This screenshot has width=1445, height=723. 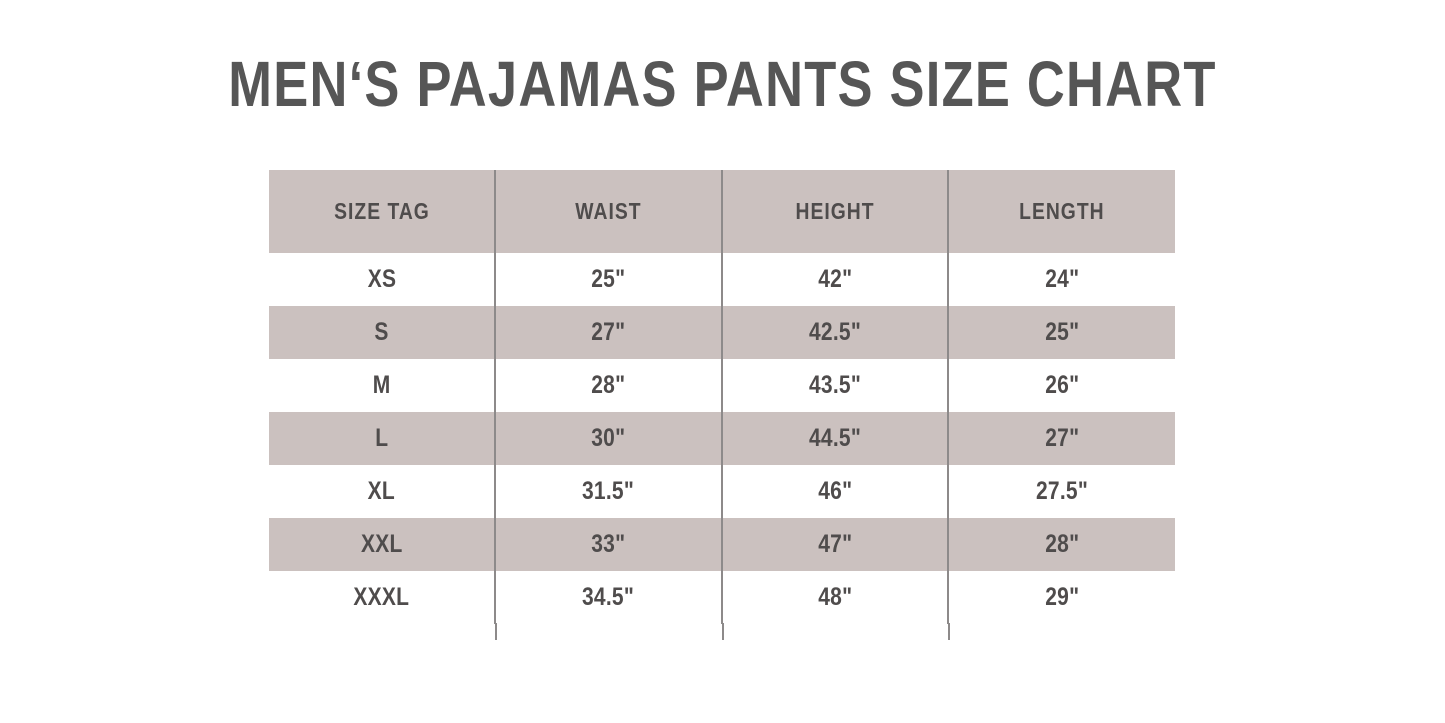 What do you see at coordinates (382, 491) in the screenshot?
I see `cell-size: XL` at bounding box center [382, 491].